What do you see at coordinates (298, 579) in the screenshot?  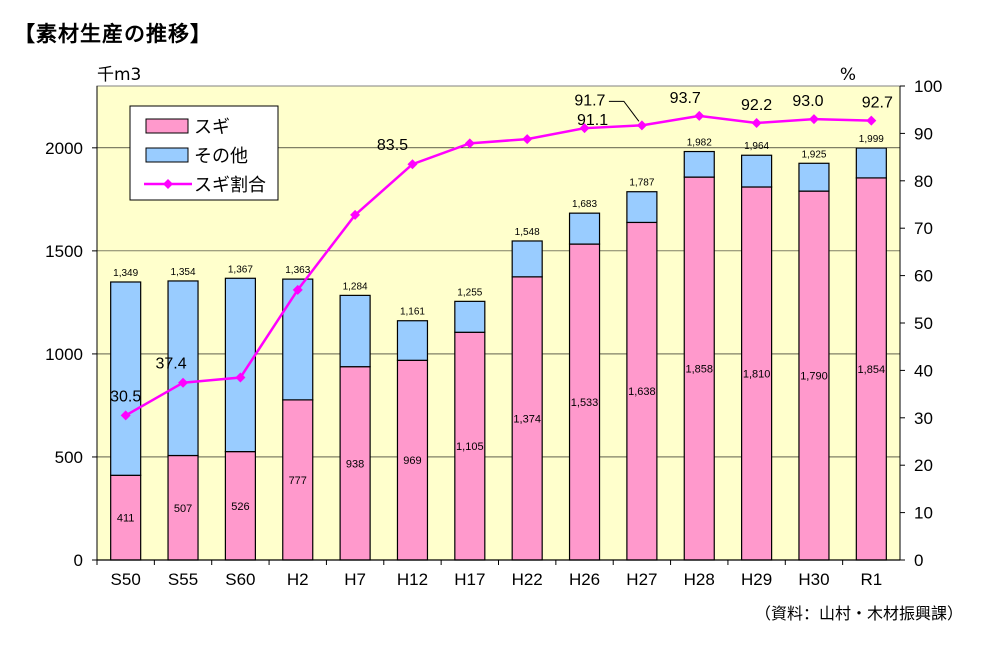 I see `x-tick-label: H2` at bounding box center [298, 579].